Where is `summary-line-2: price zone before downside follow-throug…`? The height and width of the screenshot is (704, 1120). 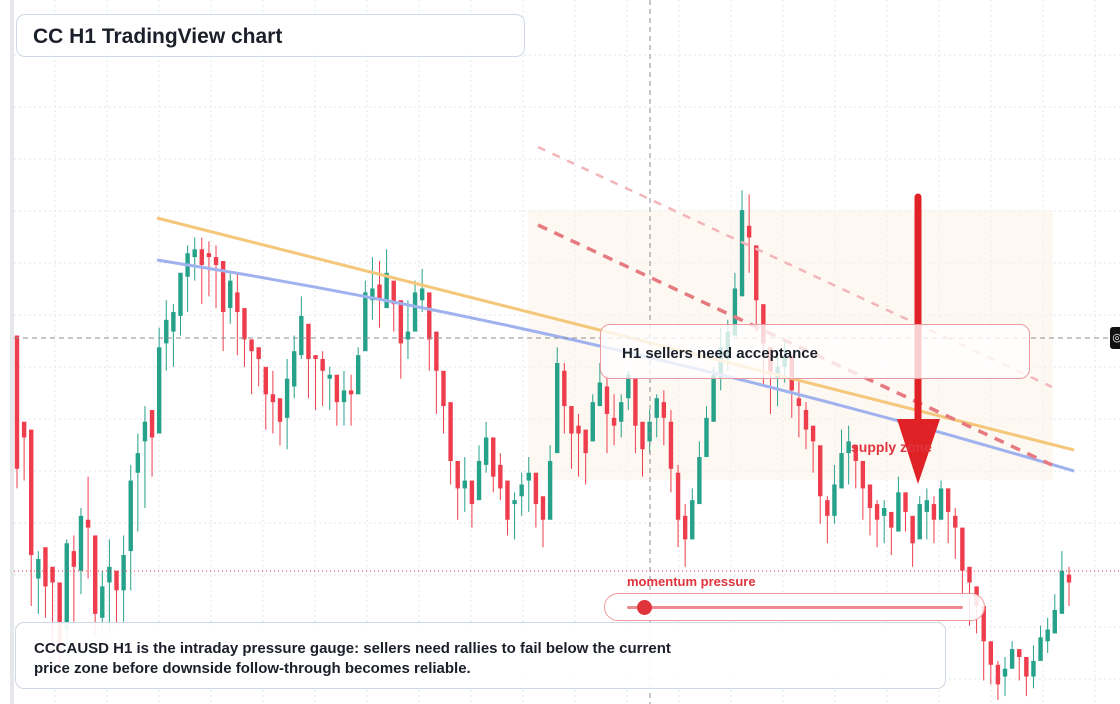
summary-line-2: price zone before downside follow-throug… is located at coordinates (252, 668).